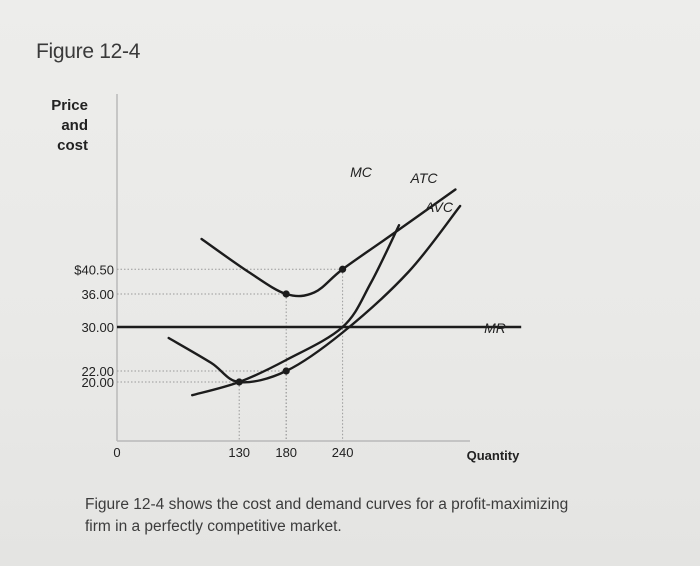 The image size is (700, 566). I want to click on figure-title: Figure 12-4, so click(88, 51).